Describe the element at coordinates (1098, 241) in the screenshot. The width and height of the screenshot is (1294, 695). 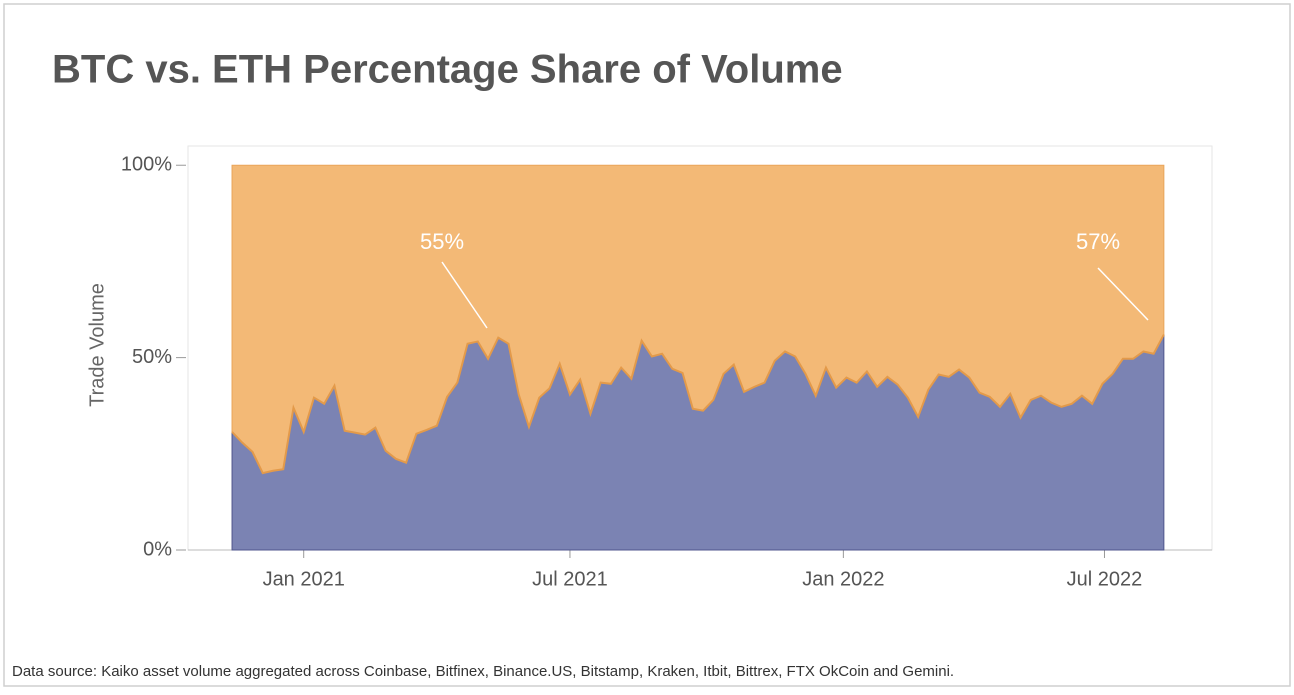
I see `annotation: 57%` at that location.